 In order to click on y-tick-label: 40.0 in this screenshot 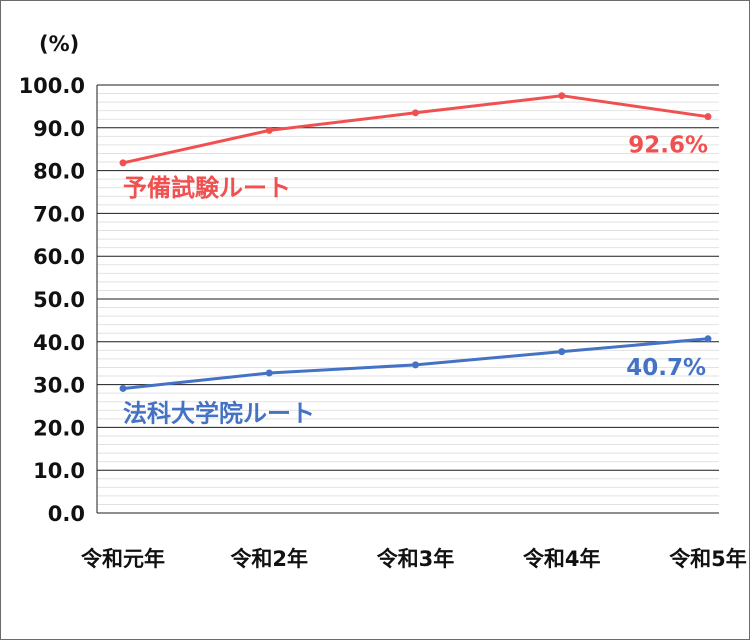, I will do `click(59, 343)`.